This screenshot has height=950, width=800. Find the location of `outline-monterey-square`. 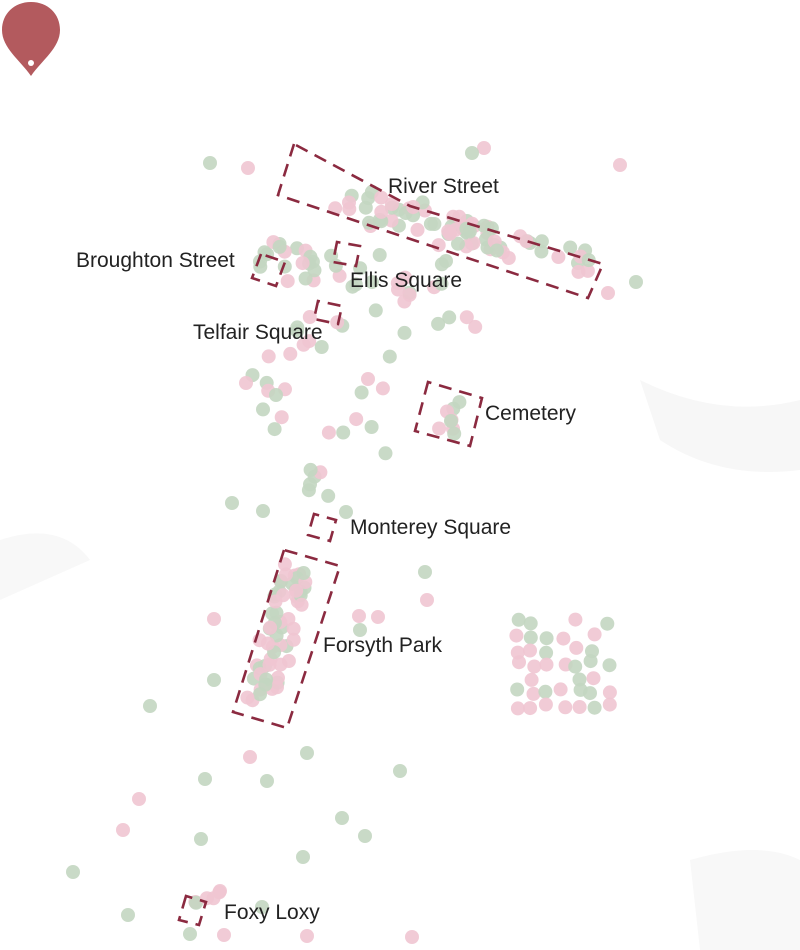

outline-monterey-square is located at coordinates (322, 527).